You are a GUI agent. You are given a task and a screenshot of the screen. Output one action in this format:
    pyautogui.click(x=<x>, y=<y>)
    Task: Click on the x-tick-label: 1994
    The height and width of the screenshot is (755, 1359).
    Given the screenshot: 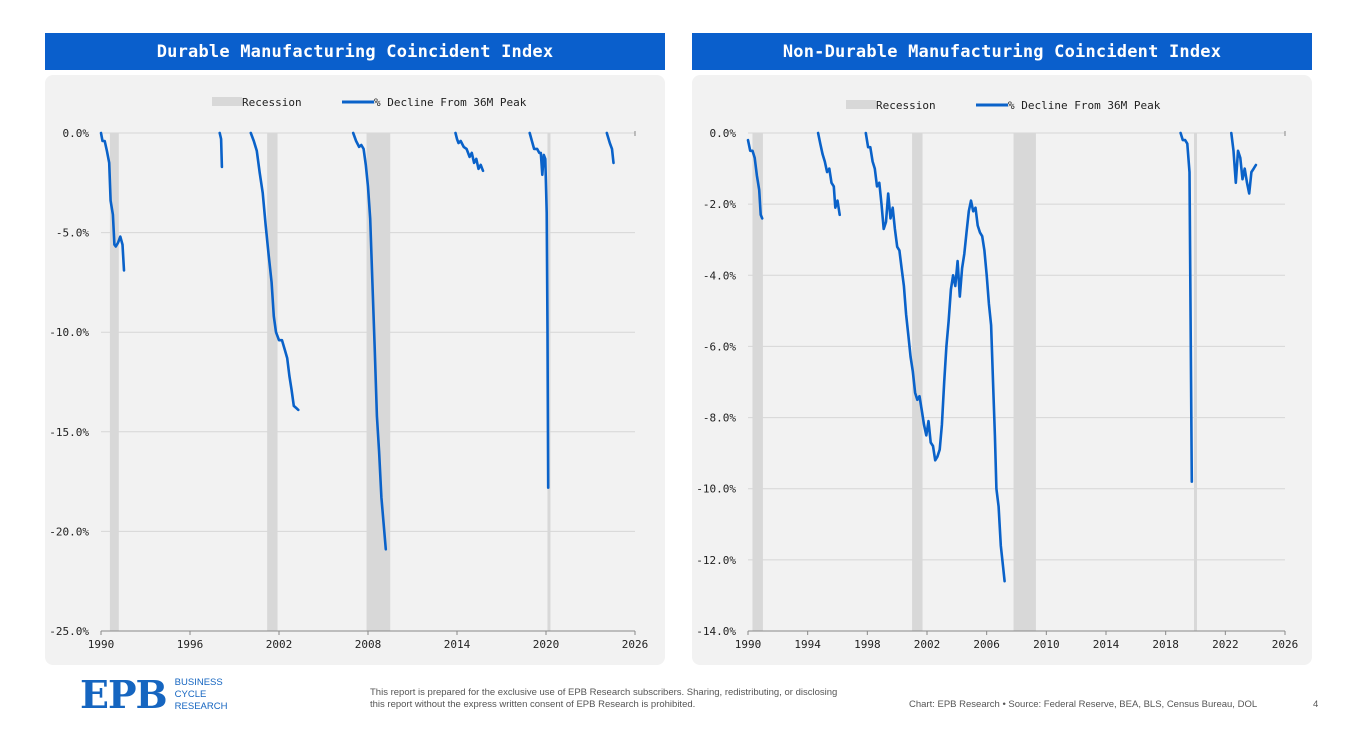 What is the action you would take?
    pyautogui.click(x=807, y=644)
    